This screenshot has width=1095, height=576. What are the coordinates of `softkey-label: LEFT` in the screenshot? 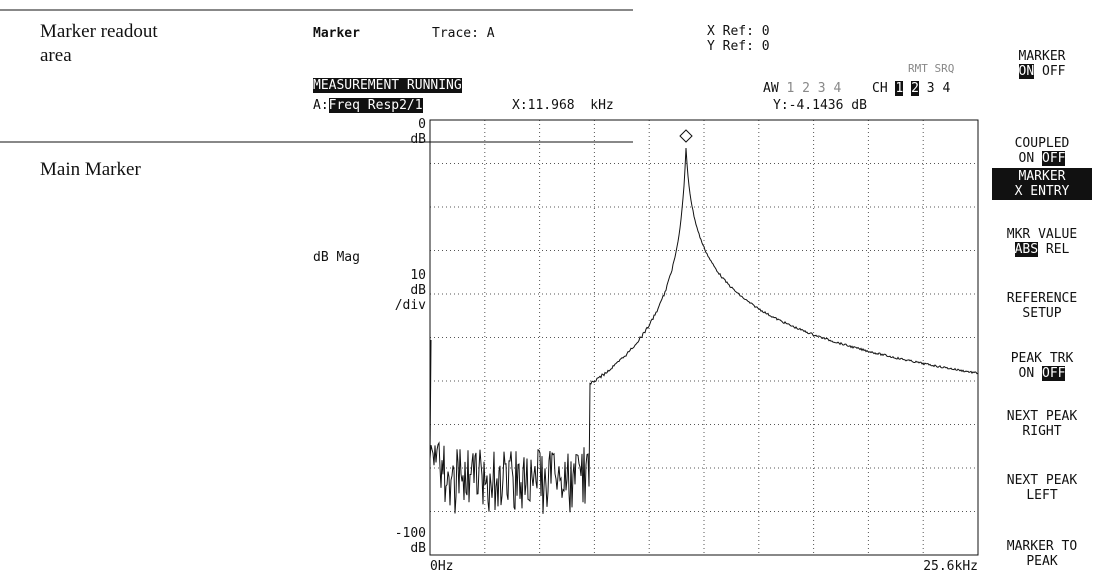 It's located at (1042, 495).